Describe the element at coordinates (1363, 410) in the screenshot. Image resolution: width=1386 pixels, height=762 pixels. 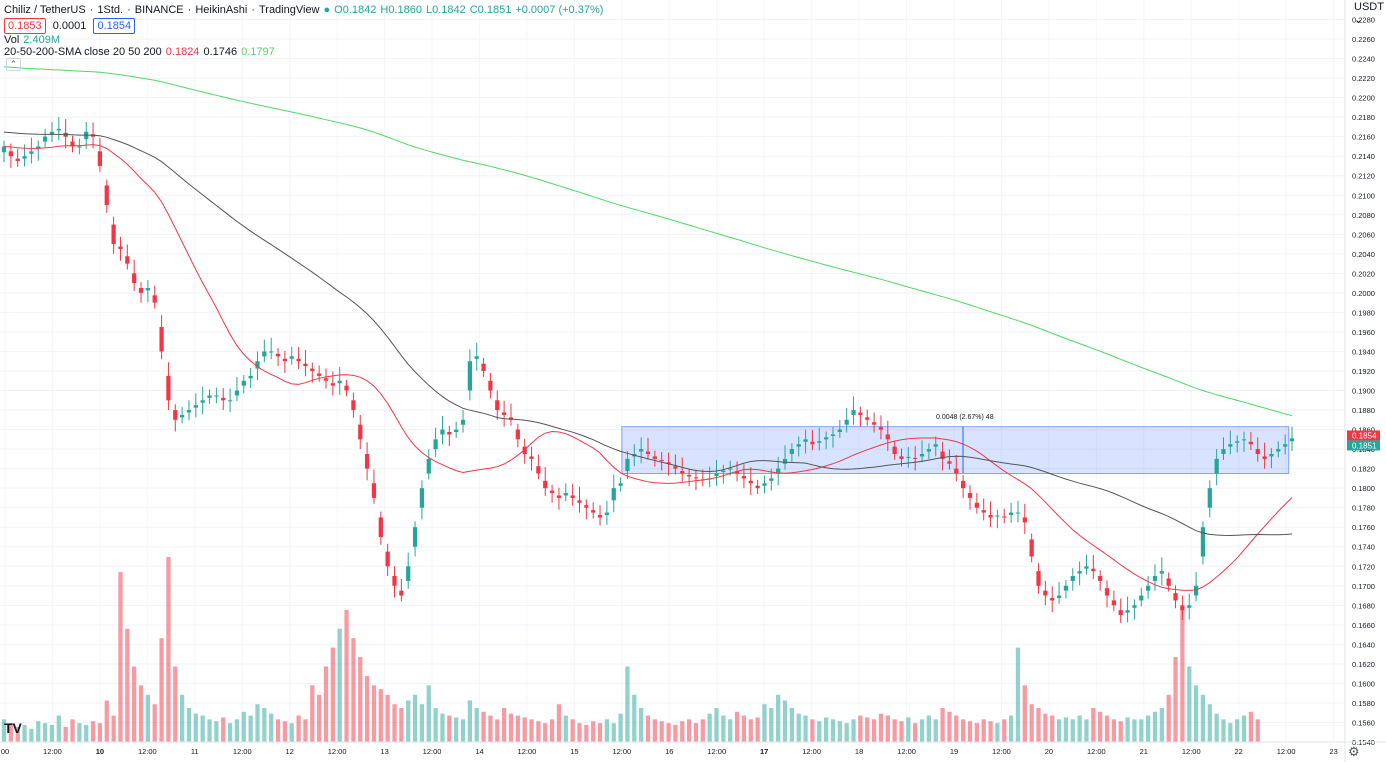
I see `price-tick-label: 0.1880` at that location.